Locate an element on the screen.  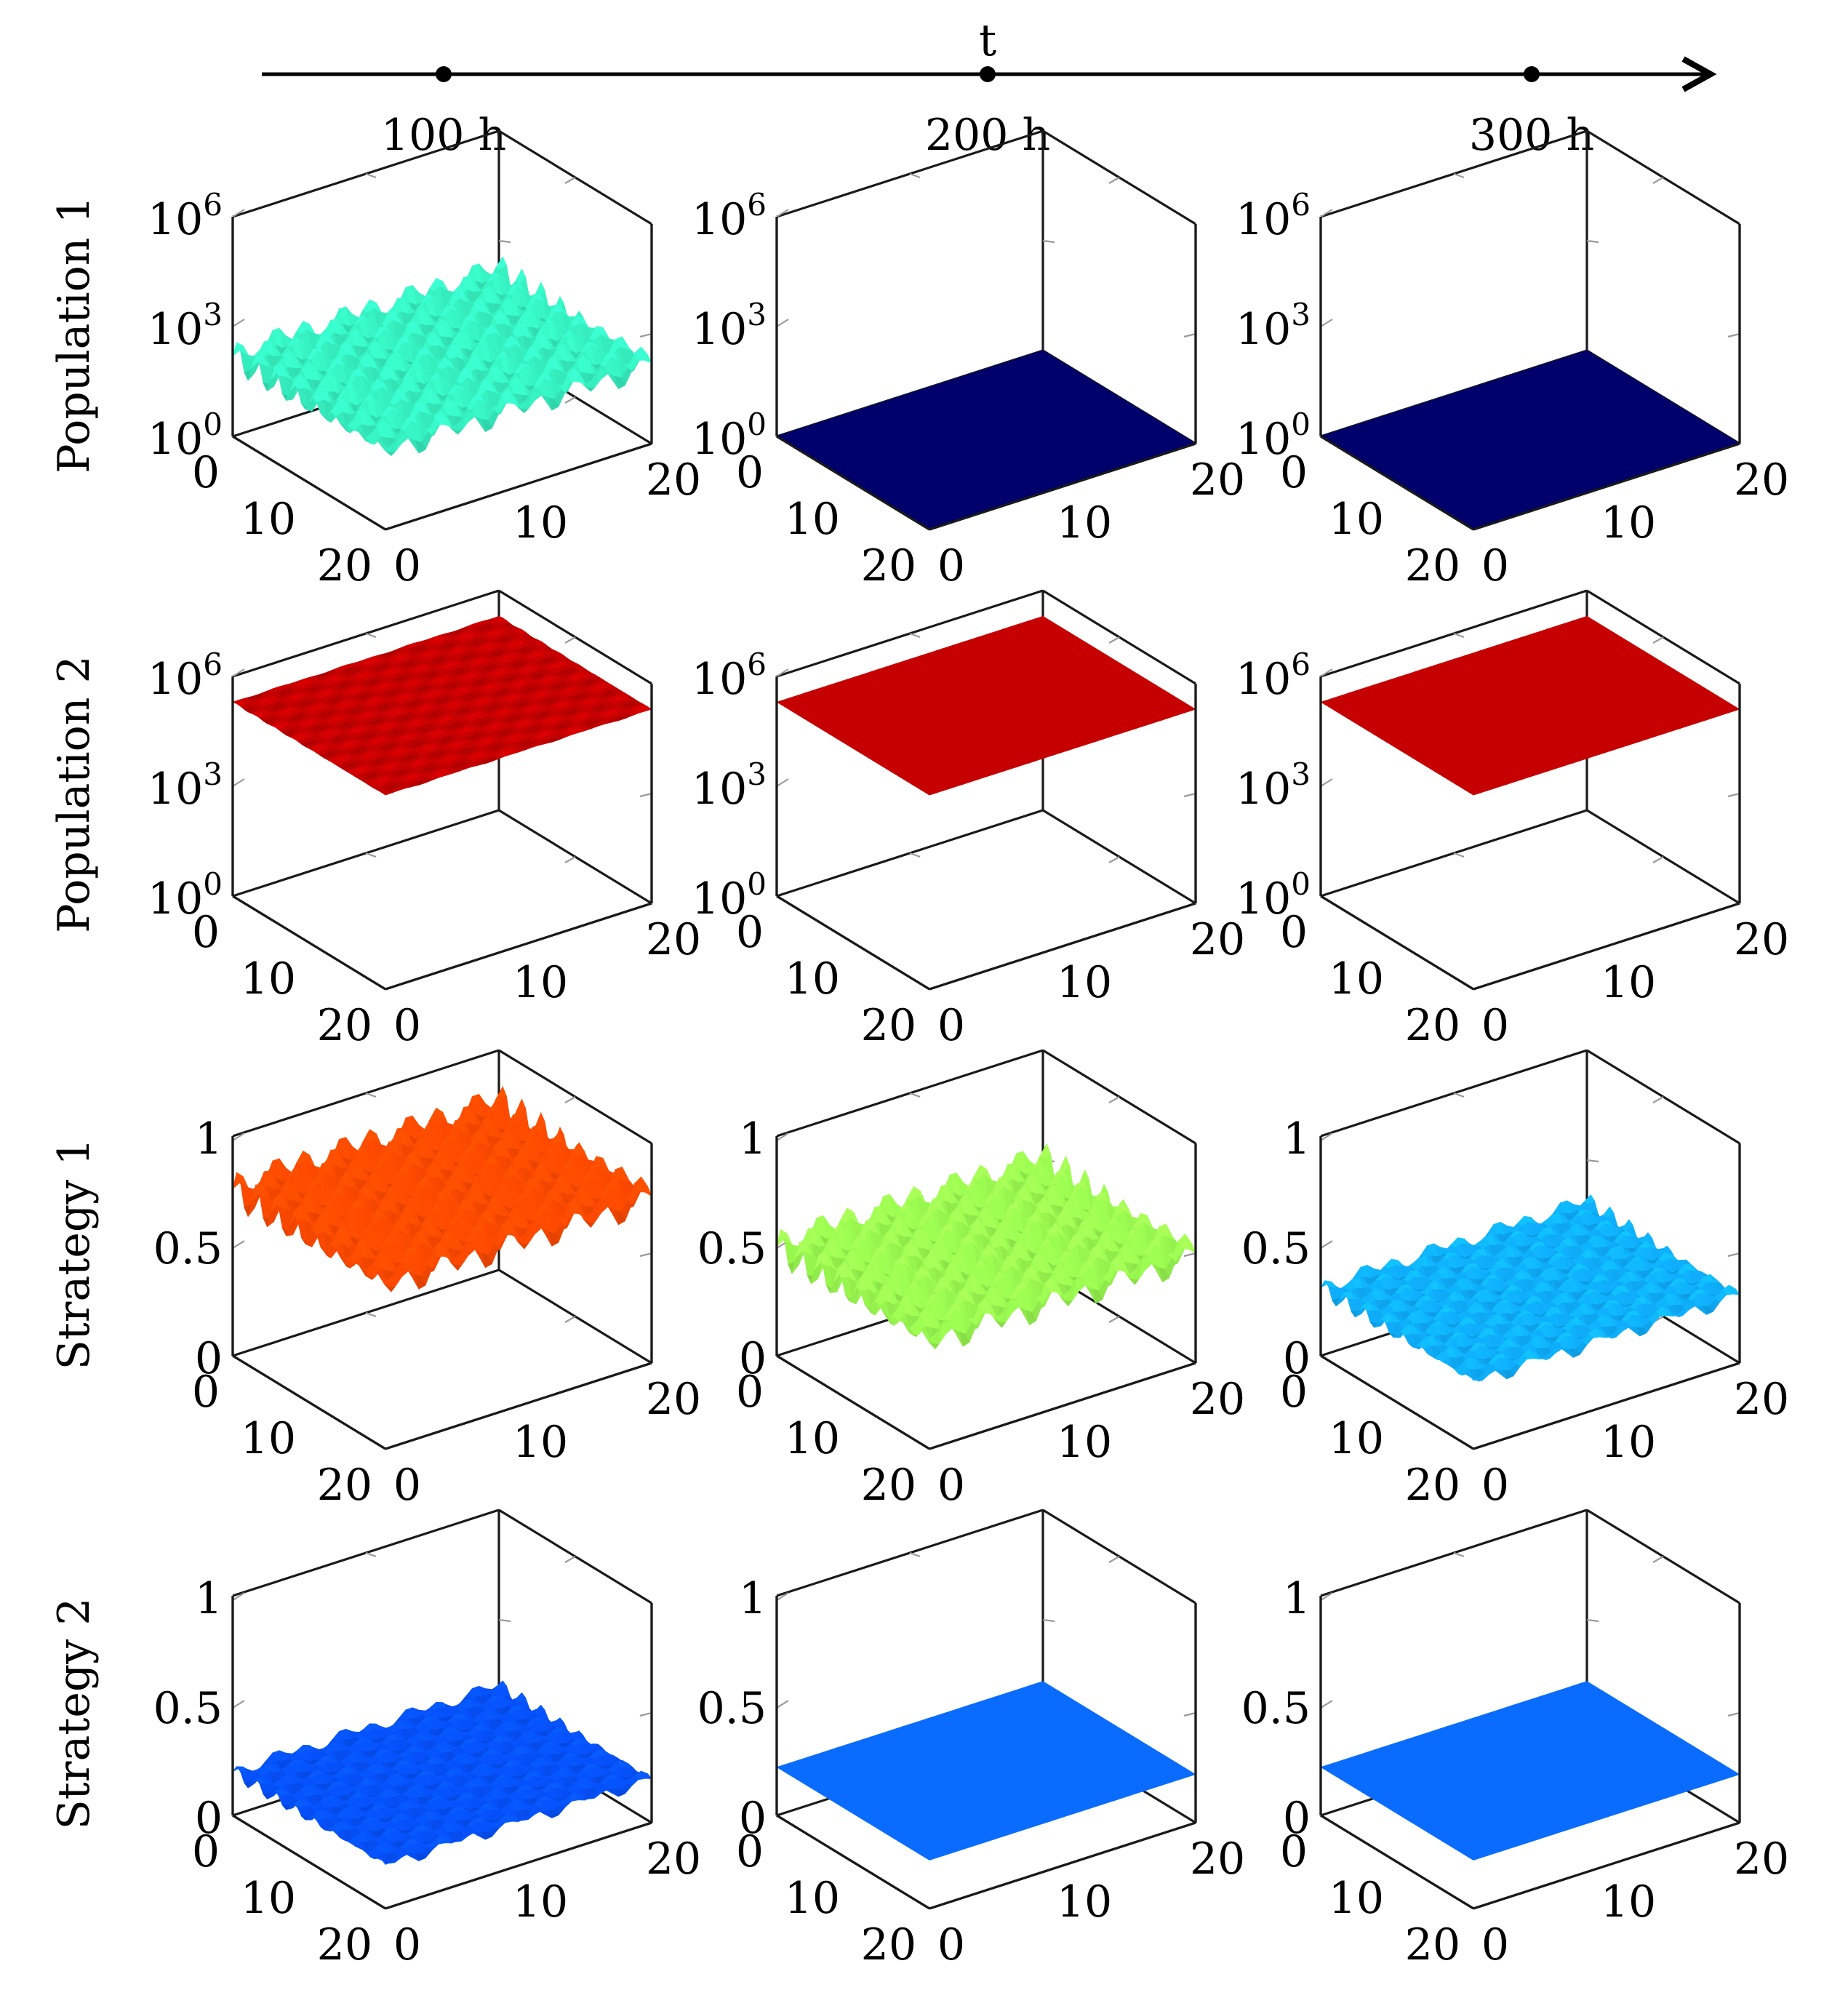
row-label-population-1: Population 1 is located at coordinates (74, 334).